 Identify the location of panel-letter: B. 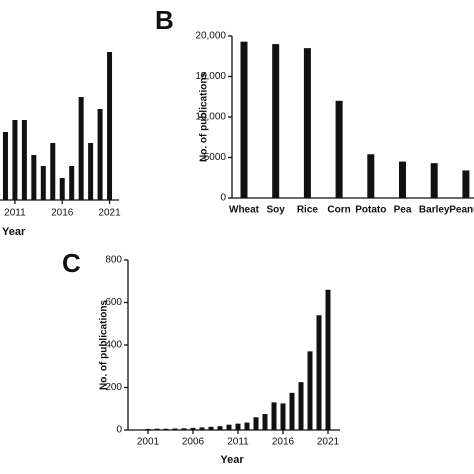
(164, 20).